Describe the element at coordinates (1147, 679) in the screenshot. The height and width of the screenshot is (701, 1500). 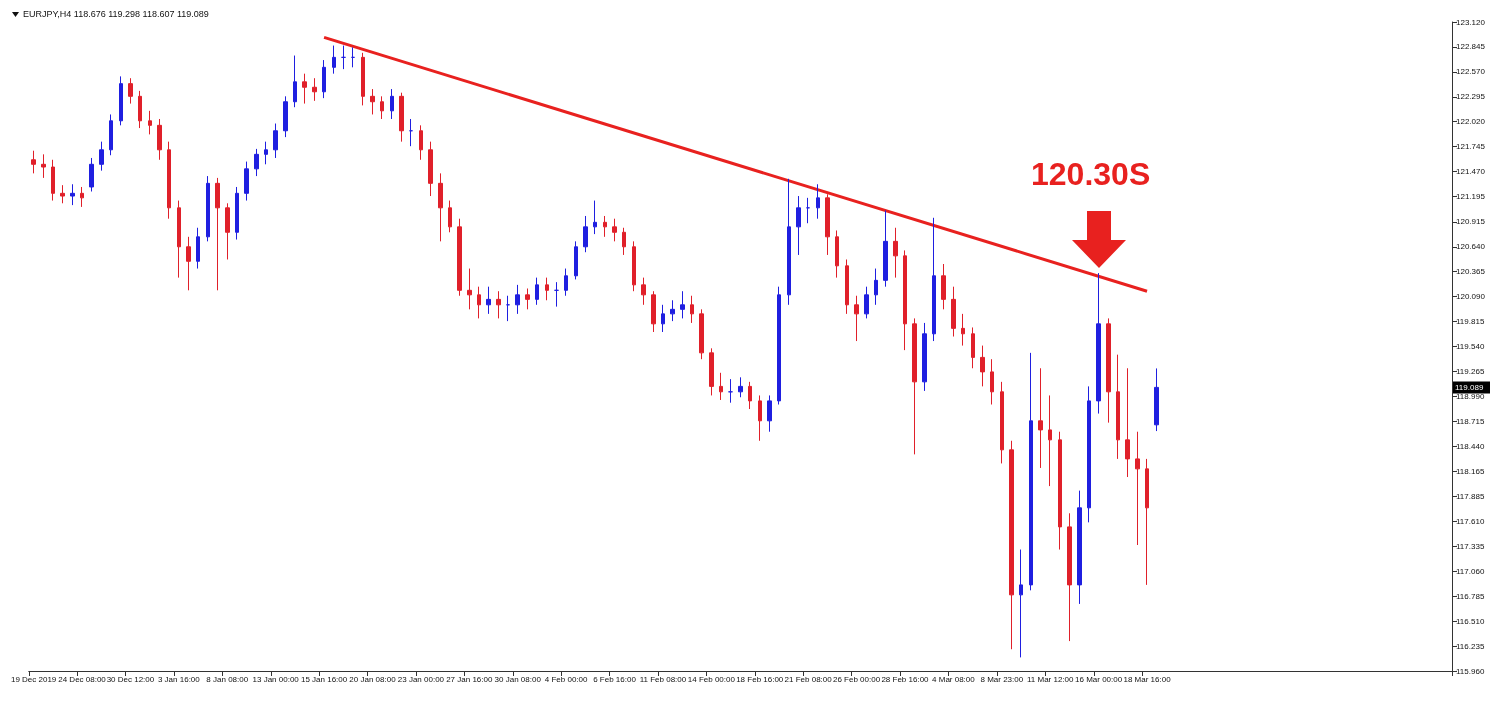
I see `x-tick-label: 18 Mar 16:00` at that location.